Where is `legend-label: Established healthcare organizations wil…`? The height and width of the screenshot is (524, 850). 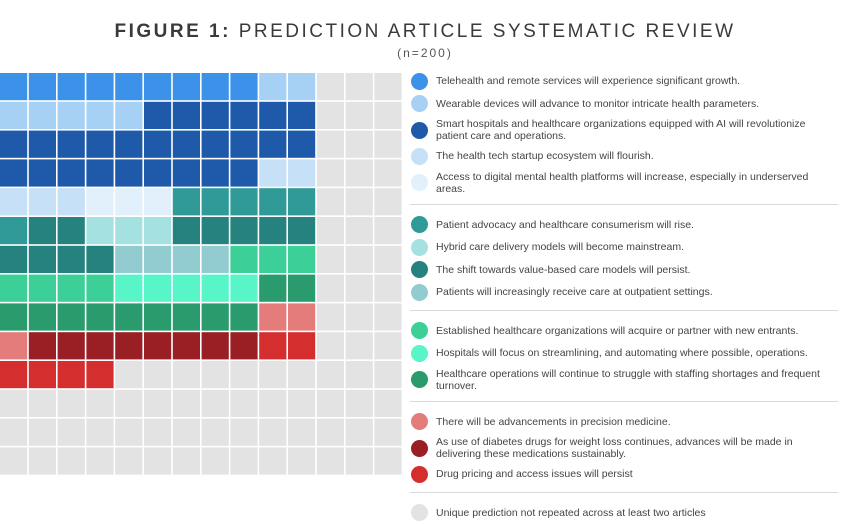
legend-label: Established healthcare organizations wil… is located at coordinates (636, 331).